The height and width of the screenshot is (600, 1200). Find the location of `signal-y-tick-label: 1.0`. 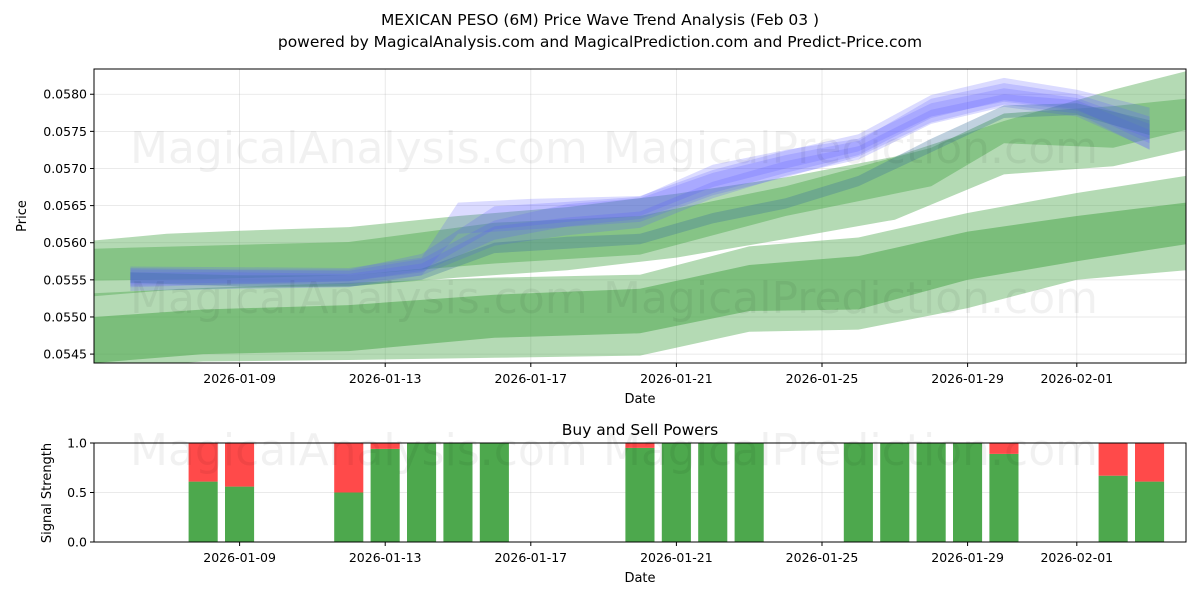

signal-y-tick-label: 1.0 is located at coordinates (77, 443).